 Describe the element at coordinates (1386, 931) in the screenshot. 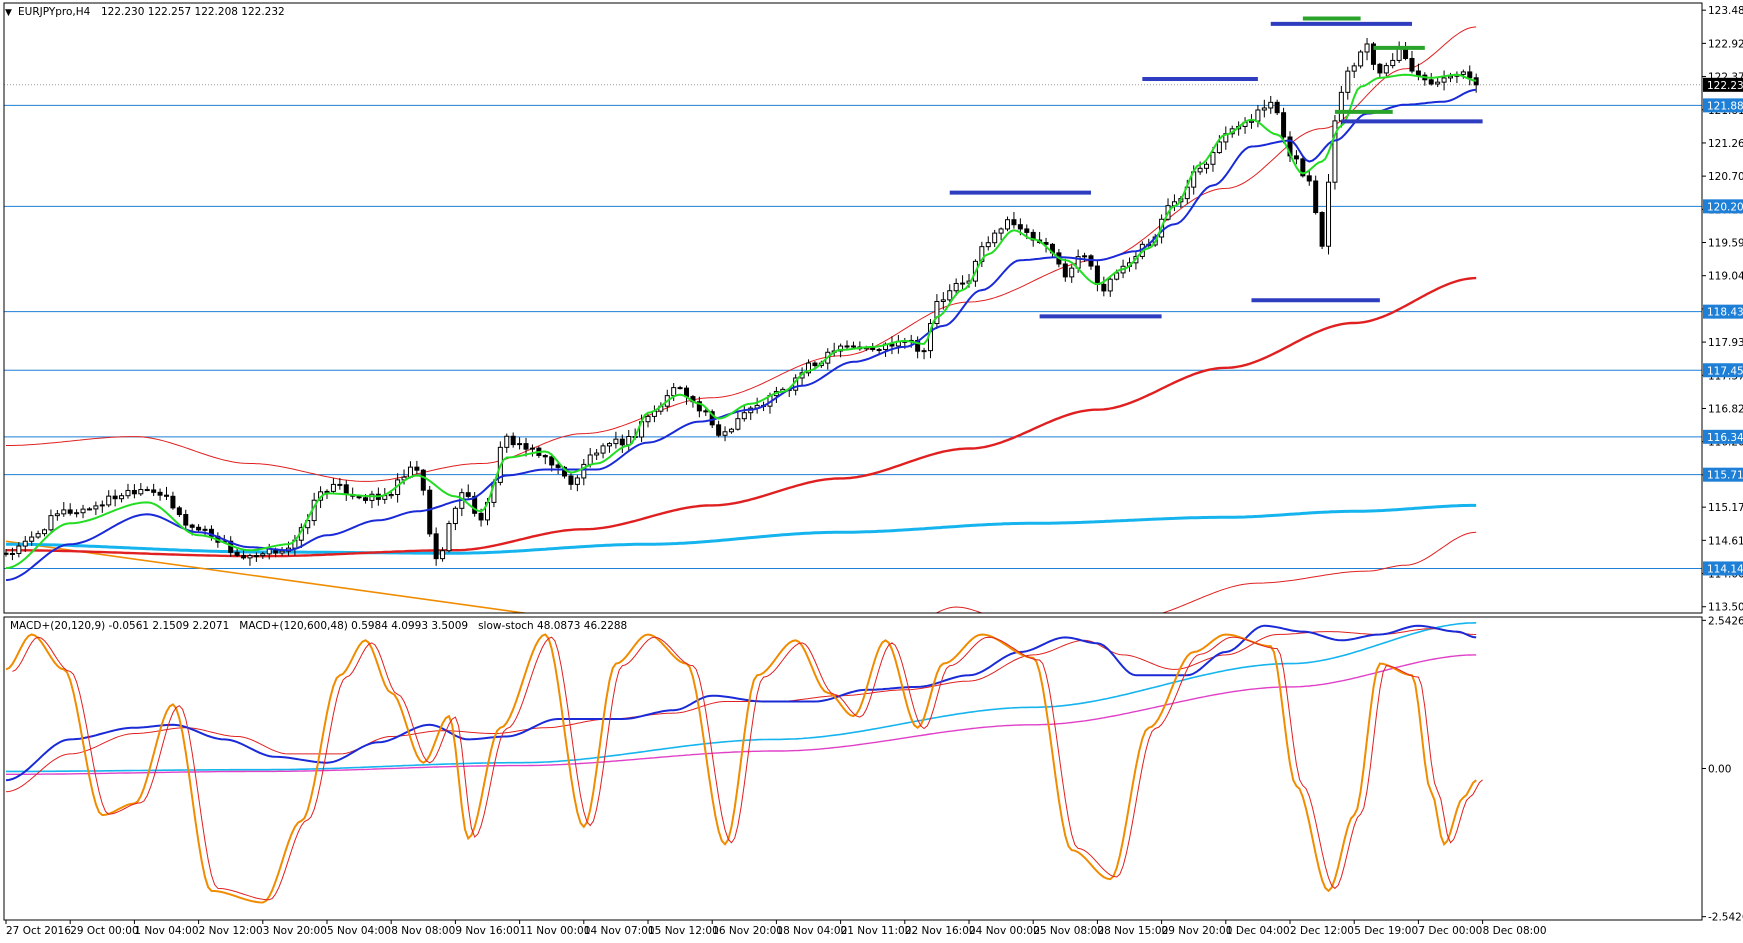

I see `time-axis-label: 5 Dec 19:00` at that location.